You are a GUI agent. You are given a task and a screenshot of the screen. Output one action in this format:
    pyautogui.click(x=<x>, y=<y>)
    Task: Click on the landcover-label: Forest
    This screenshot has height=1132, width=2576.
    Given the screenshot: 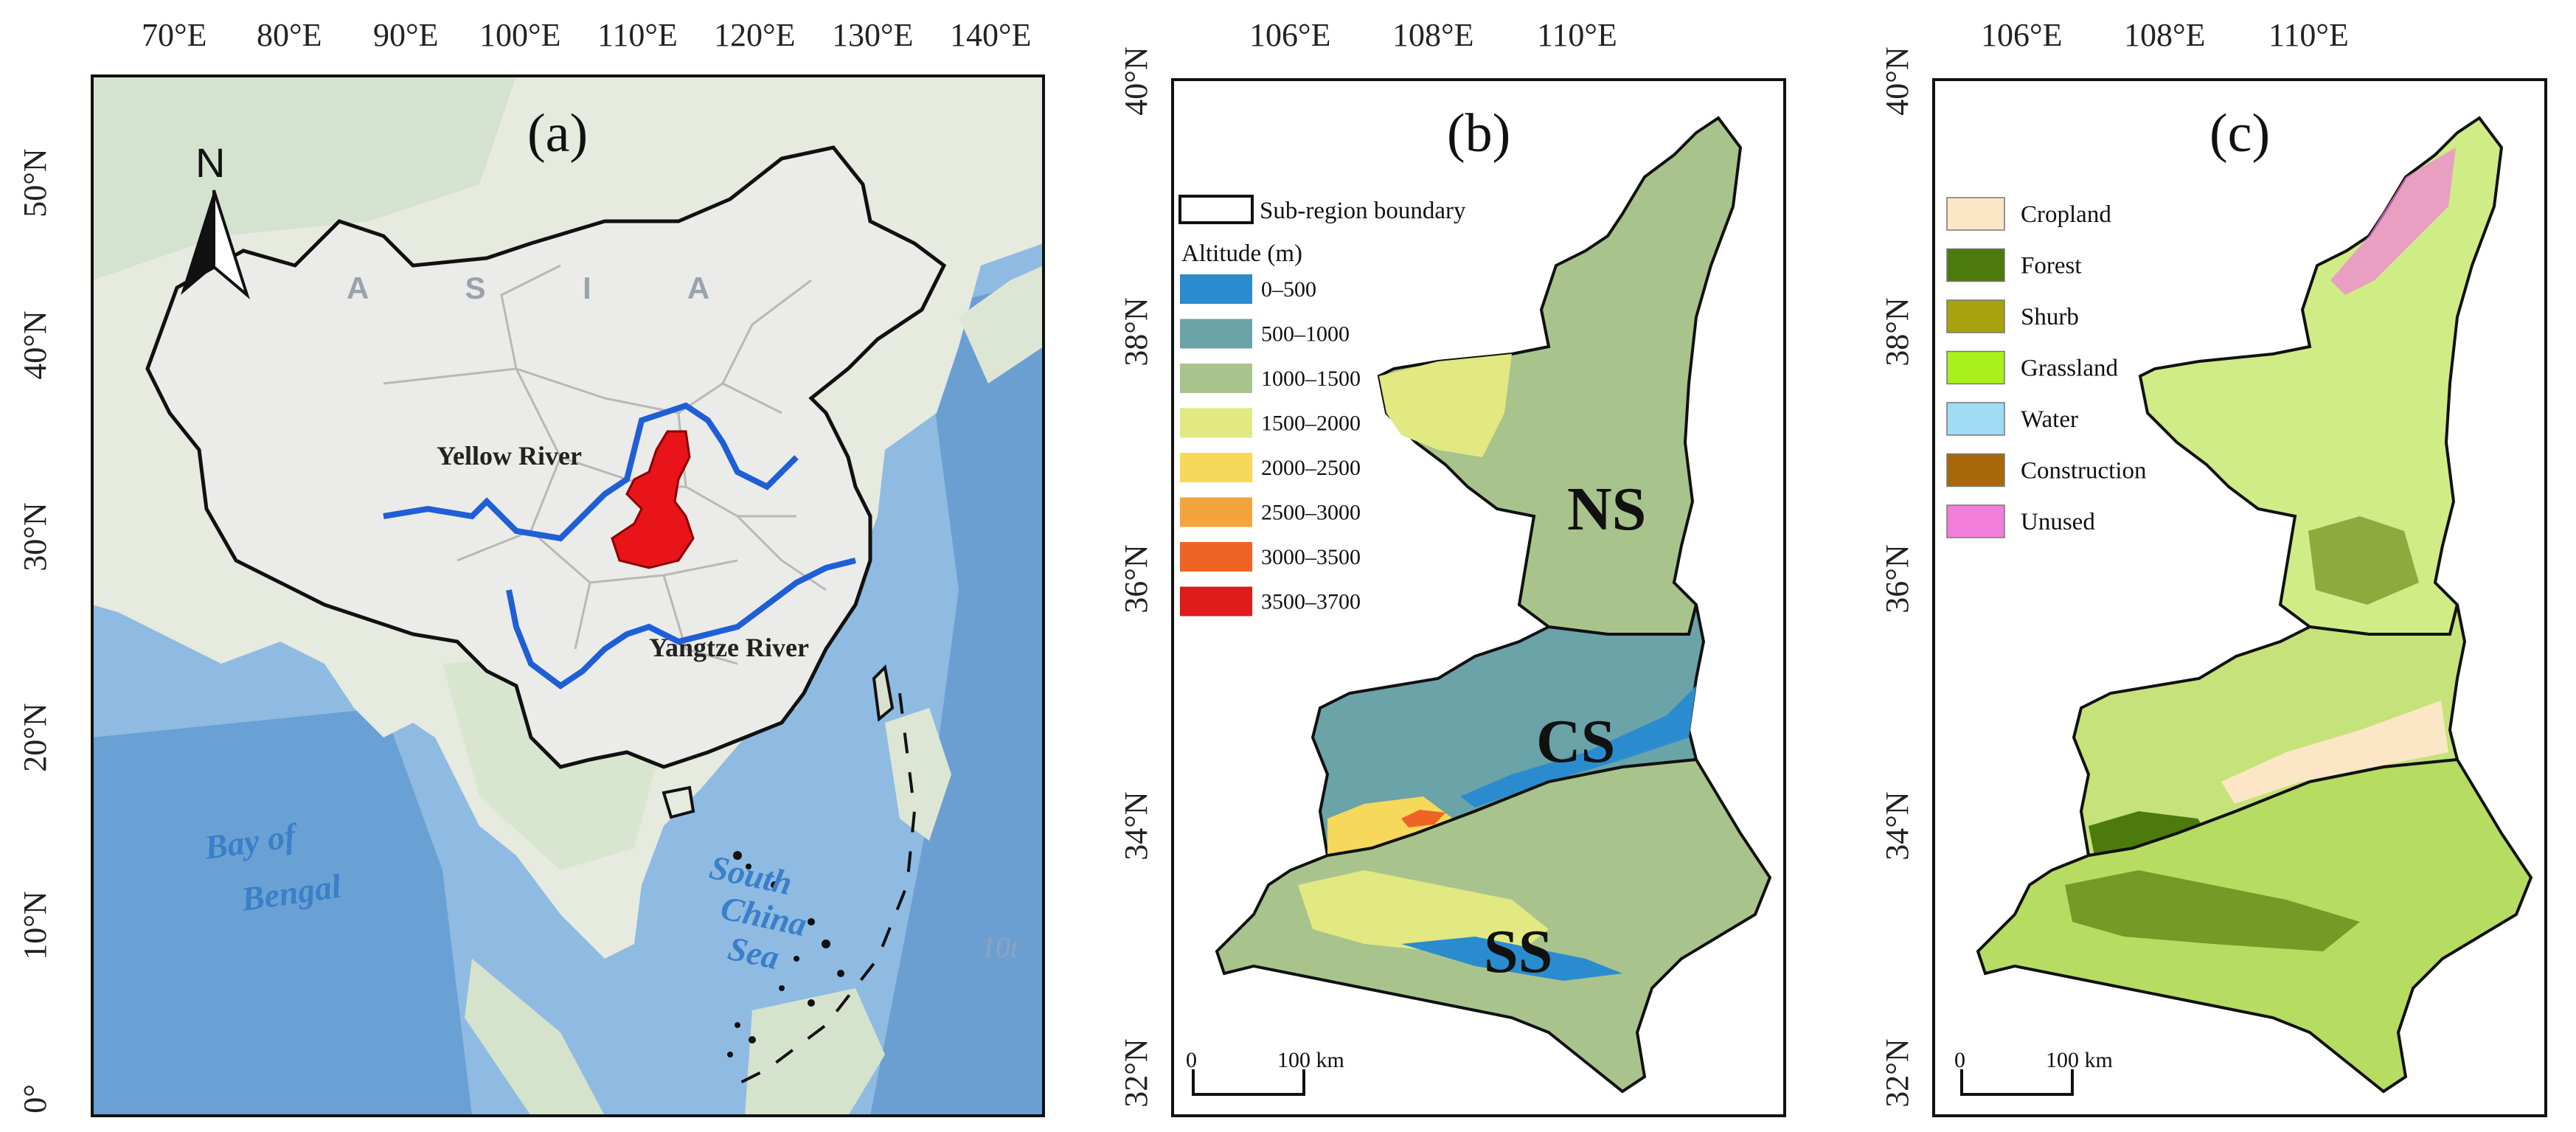 What is the action you would take?
    pyautogui.click(x=2051, y=266)
    